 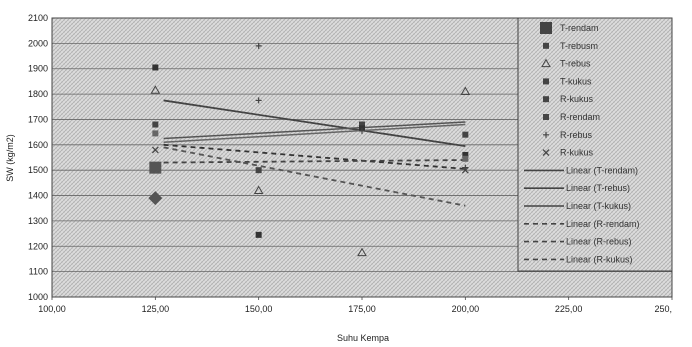 I want to click on legend-item-9: Linear (T-rebus), so click(x=577, y=188).